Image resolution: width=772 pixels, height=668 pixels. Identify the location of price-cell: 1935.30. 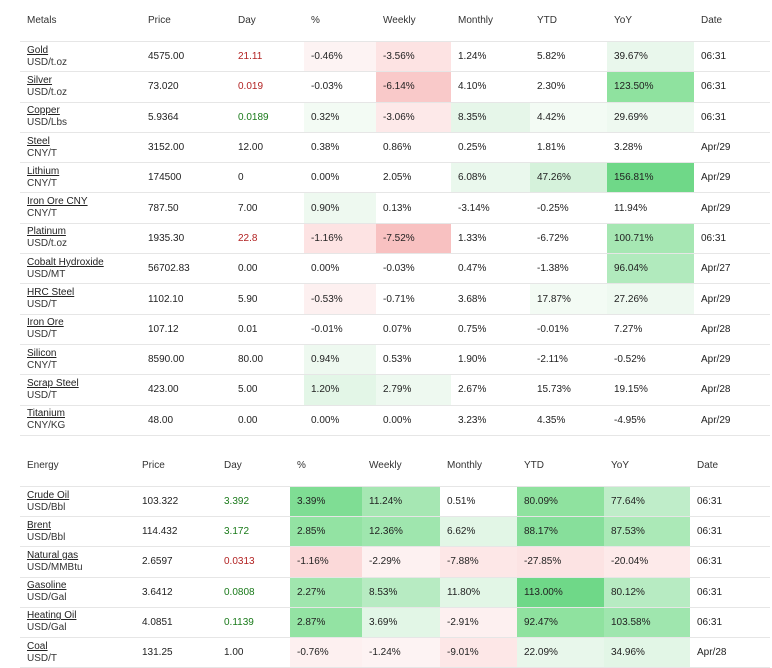
(186, 238).